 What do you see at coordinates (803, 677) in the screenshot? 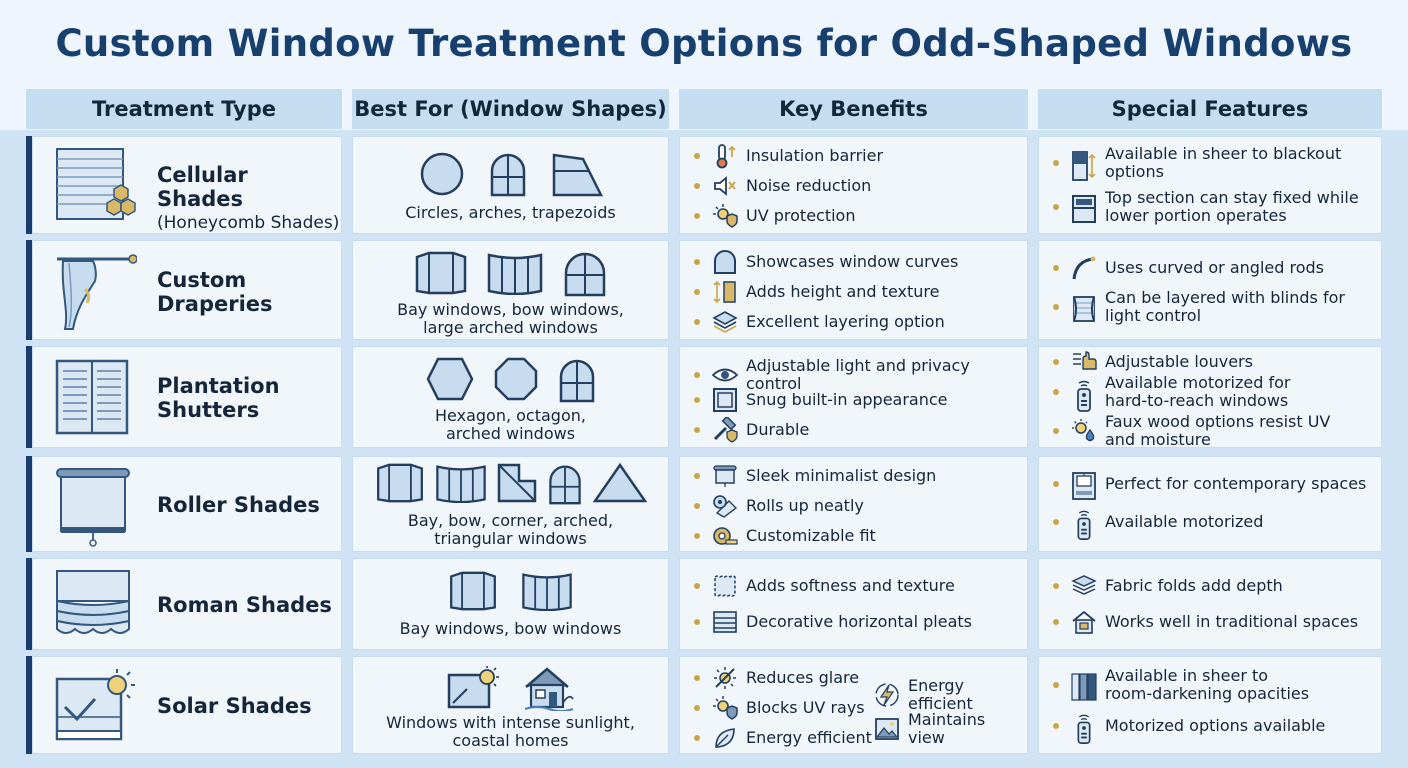
I see `benefit-text: Reduces glare` at bounding box center [803, 677].